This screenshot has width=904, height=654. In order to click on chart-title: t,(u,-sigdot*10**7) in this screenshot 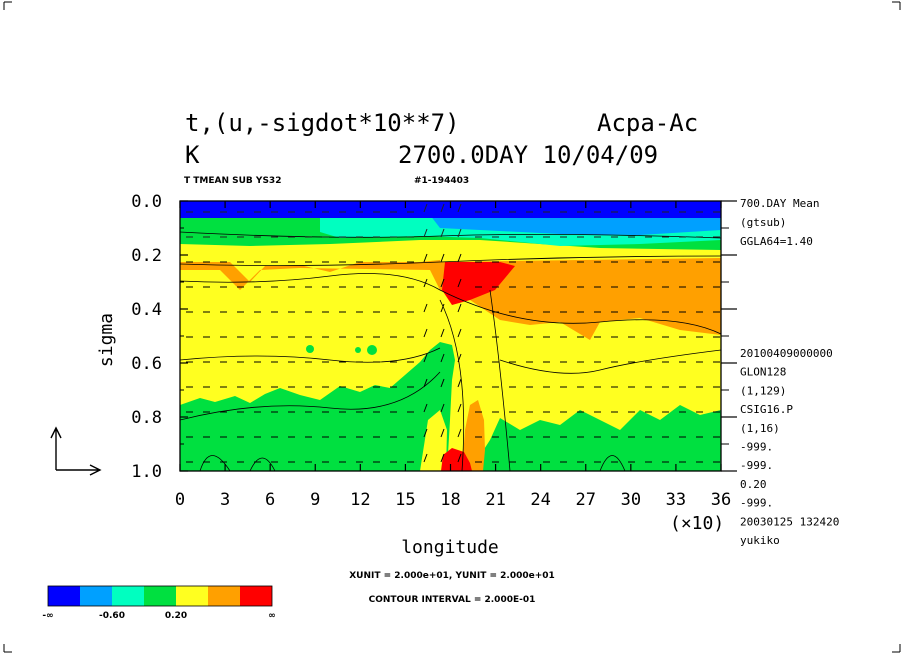, I will do `click(322, 123)`.